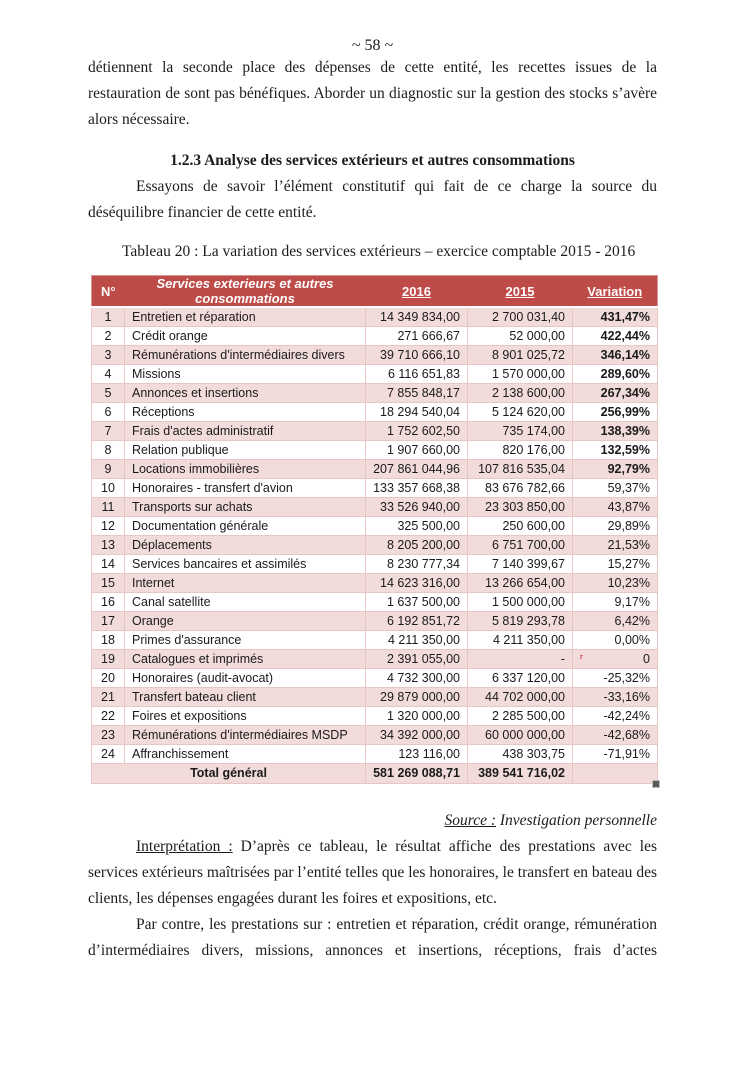 This screenshot has height=1089, width=745. Describe the element at coordinates (108, 412) in the screenshot. I see `cell-number: 6` at that location.